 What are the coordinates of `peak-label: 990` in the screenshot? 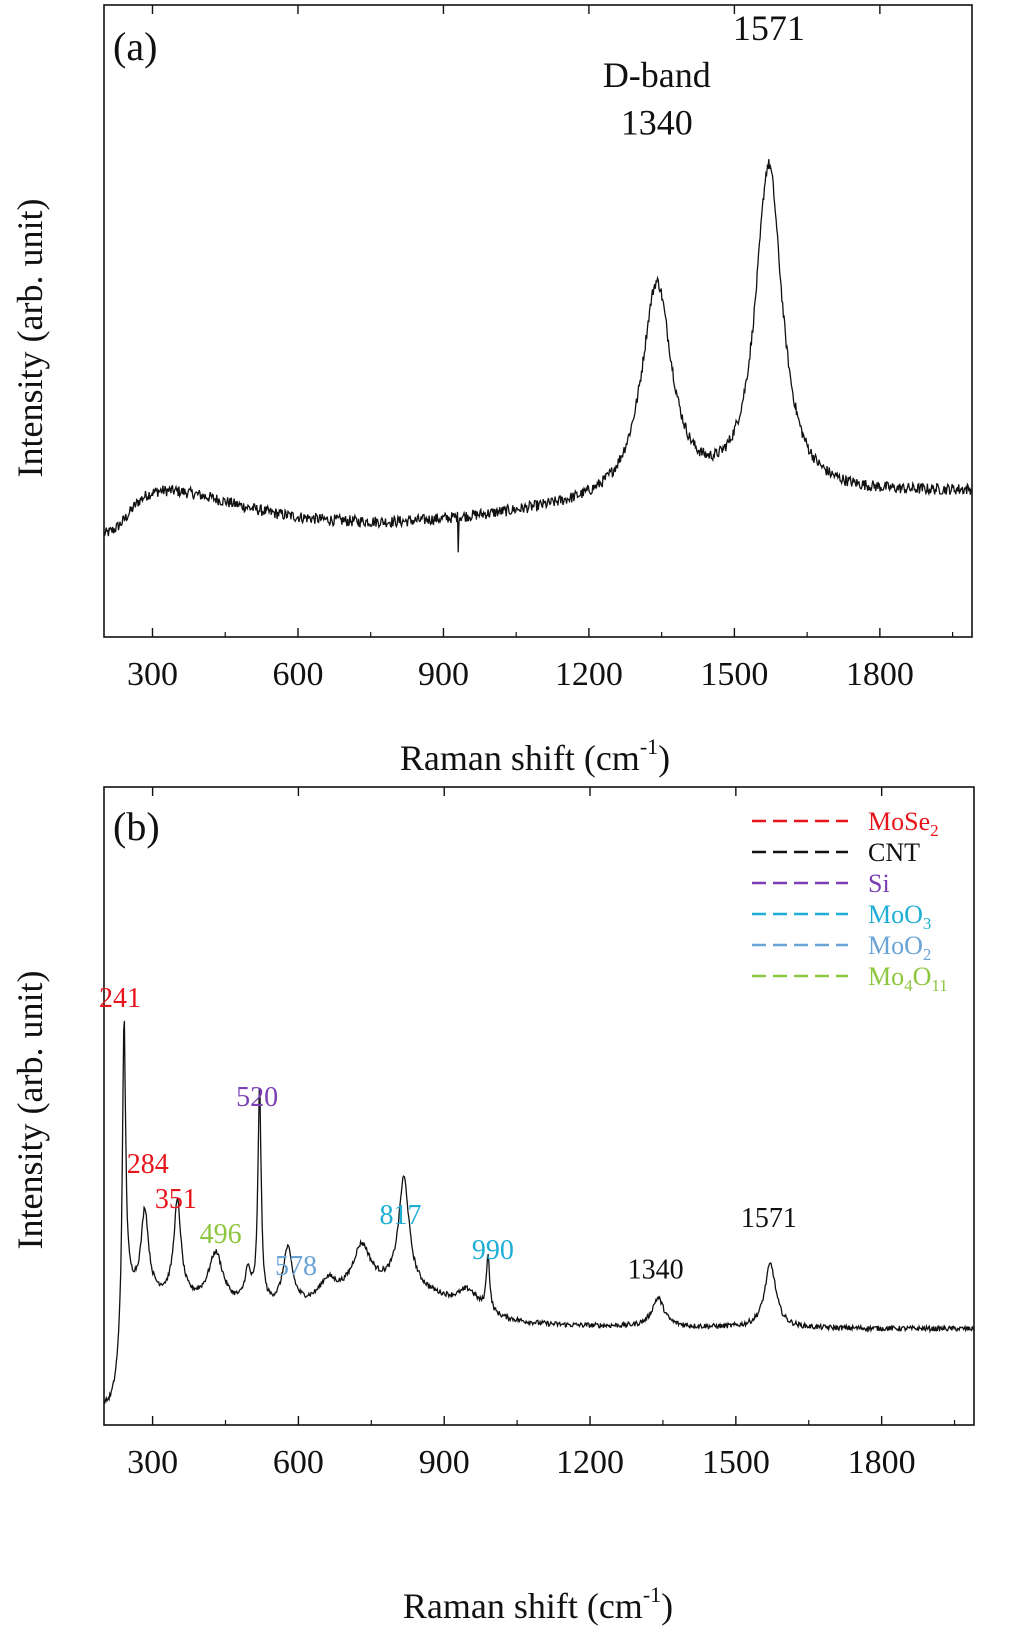 It's located at (493, 1250).